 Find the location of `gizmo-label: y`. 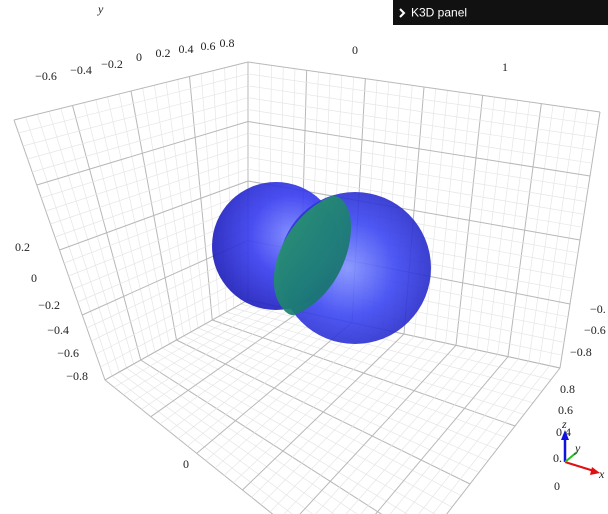

gizmo-label: y is located at coordinates (577, 448).